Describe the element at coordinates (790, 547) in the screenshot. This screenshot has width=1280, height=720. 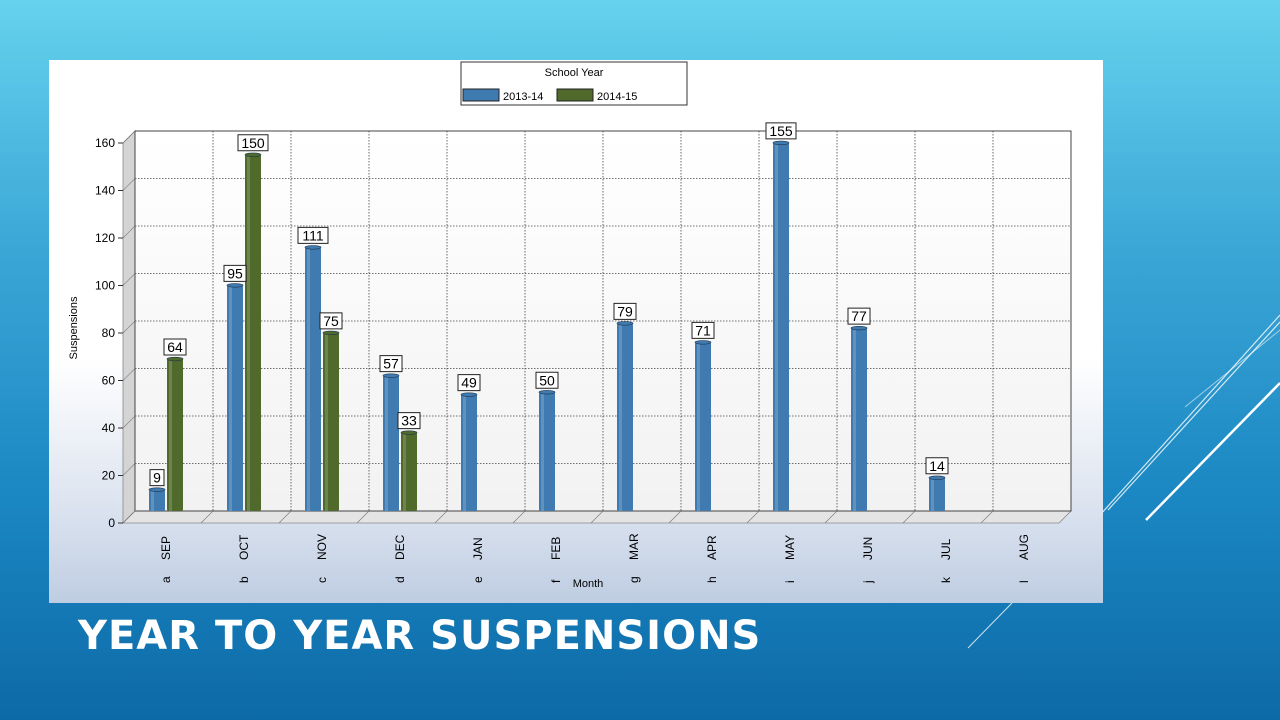
I see `x-tick-label: MAY` at that location.